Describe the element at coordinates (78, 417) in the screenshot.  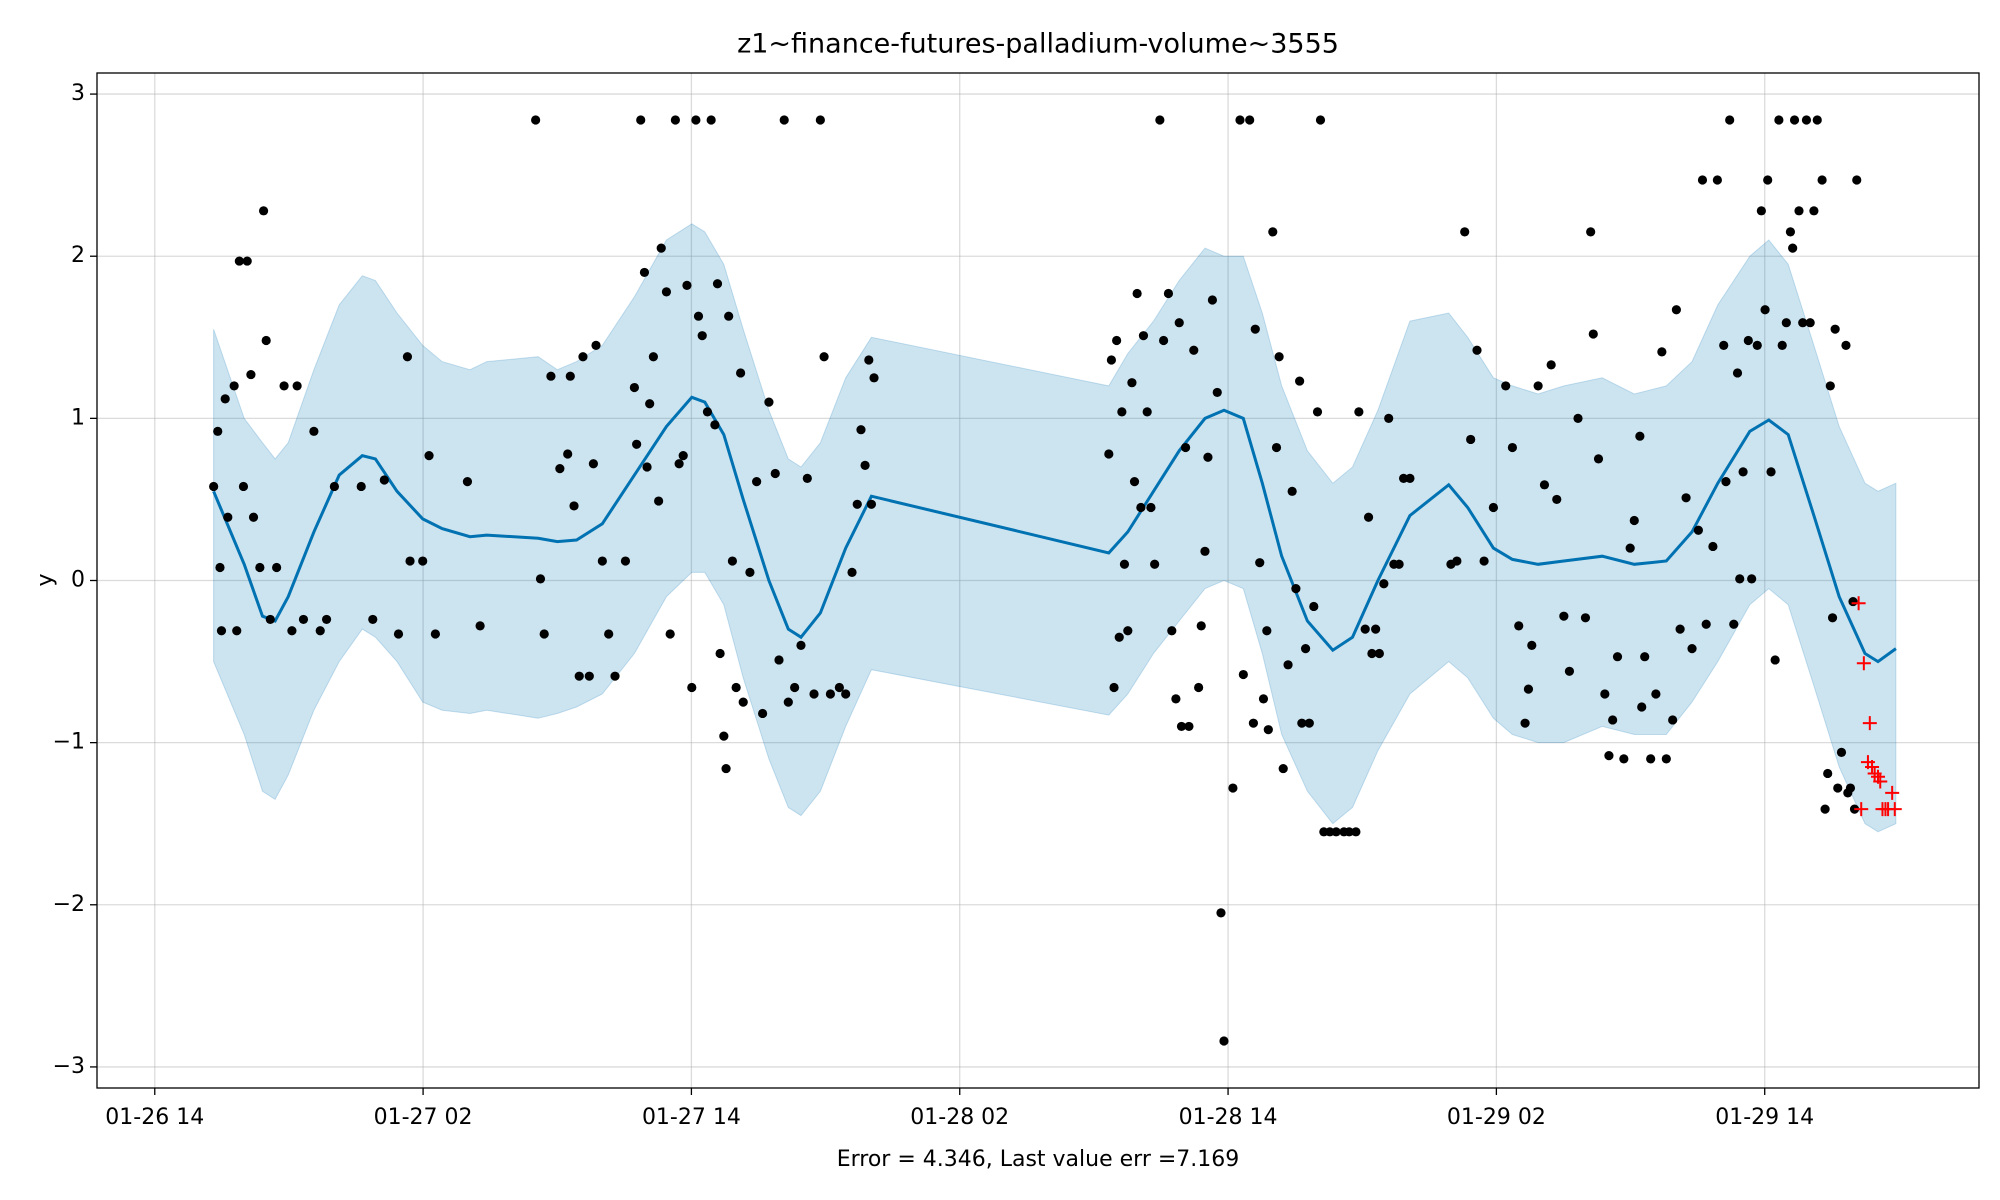
I see `y-tick-label: 1` at that location.